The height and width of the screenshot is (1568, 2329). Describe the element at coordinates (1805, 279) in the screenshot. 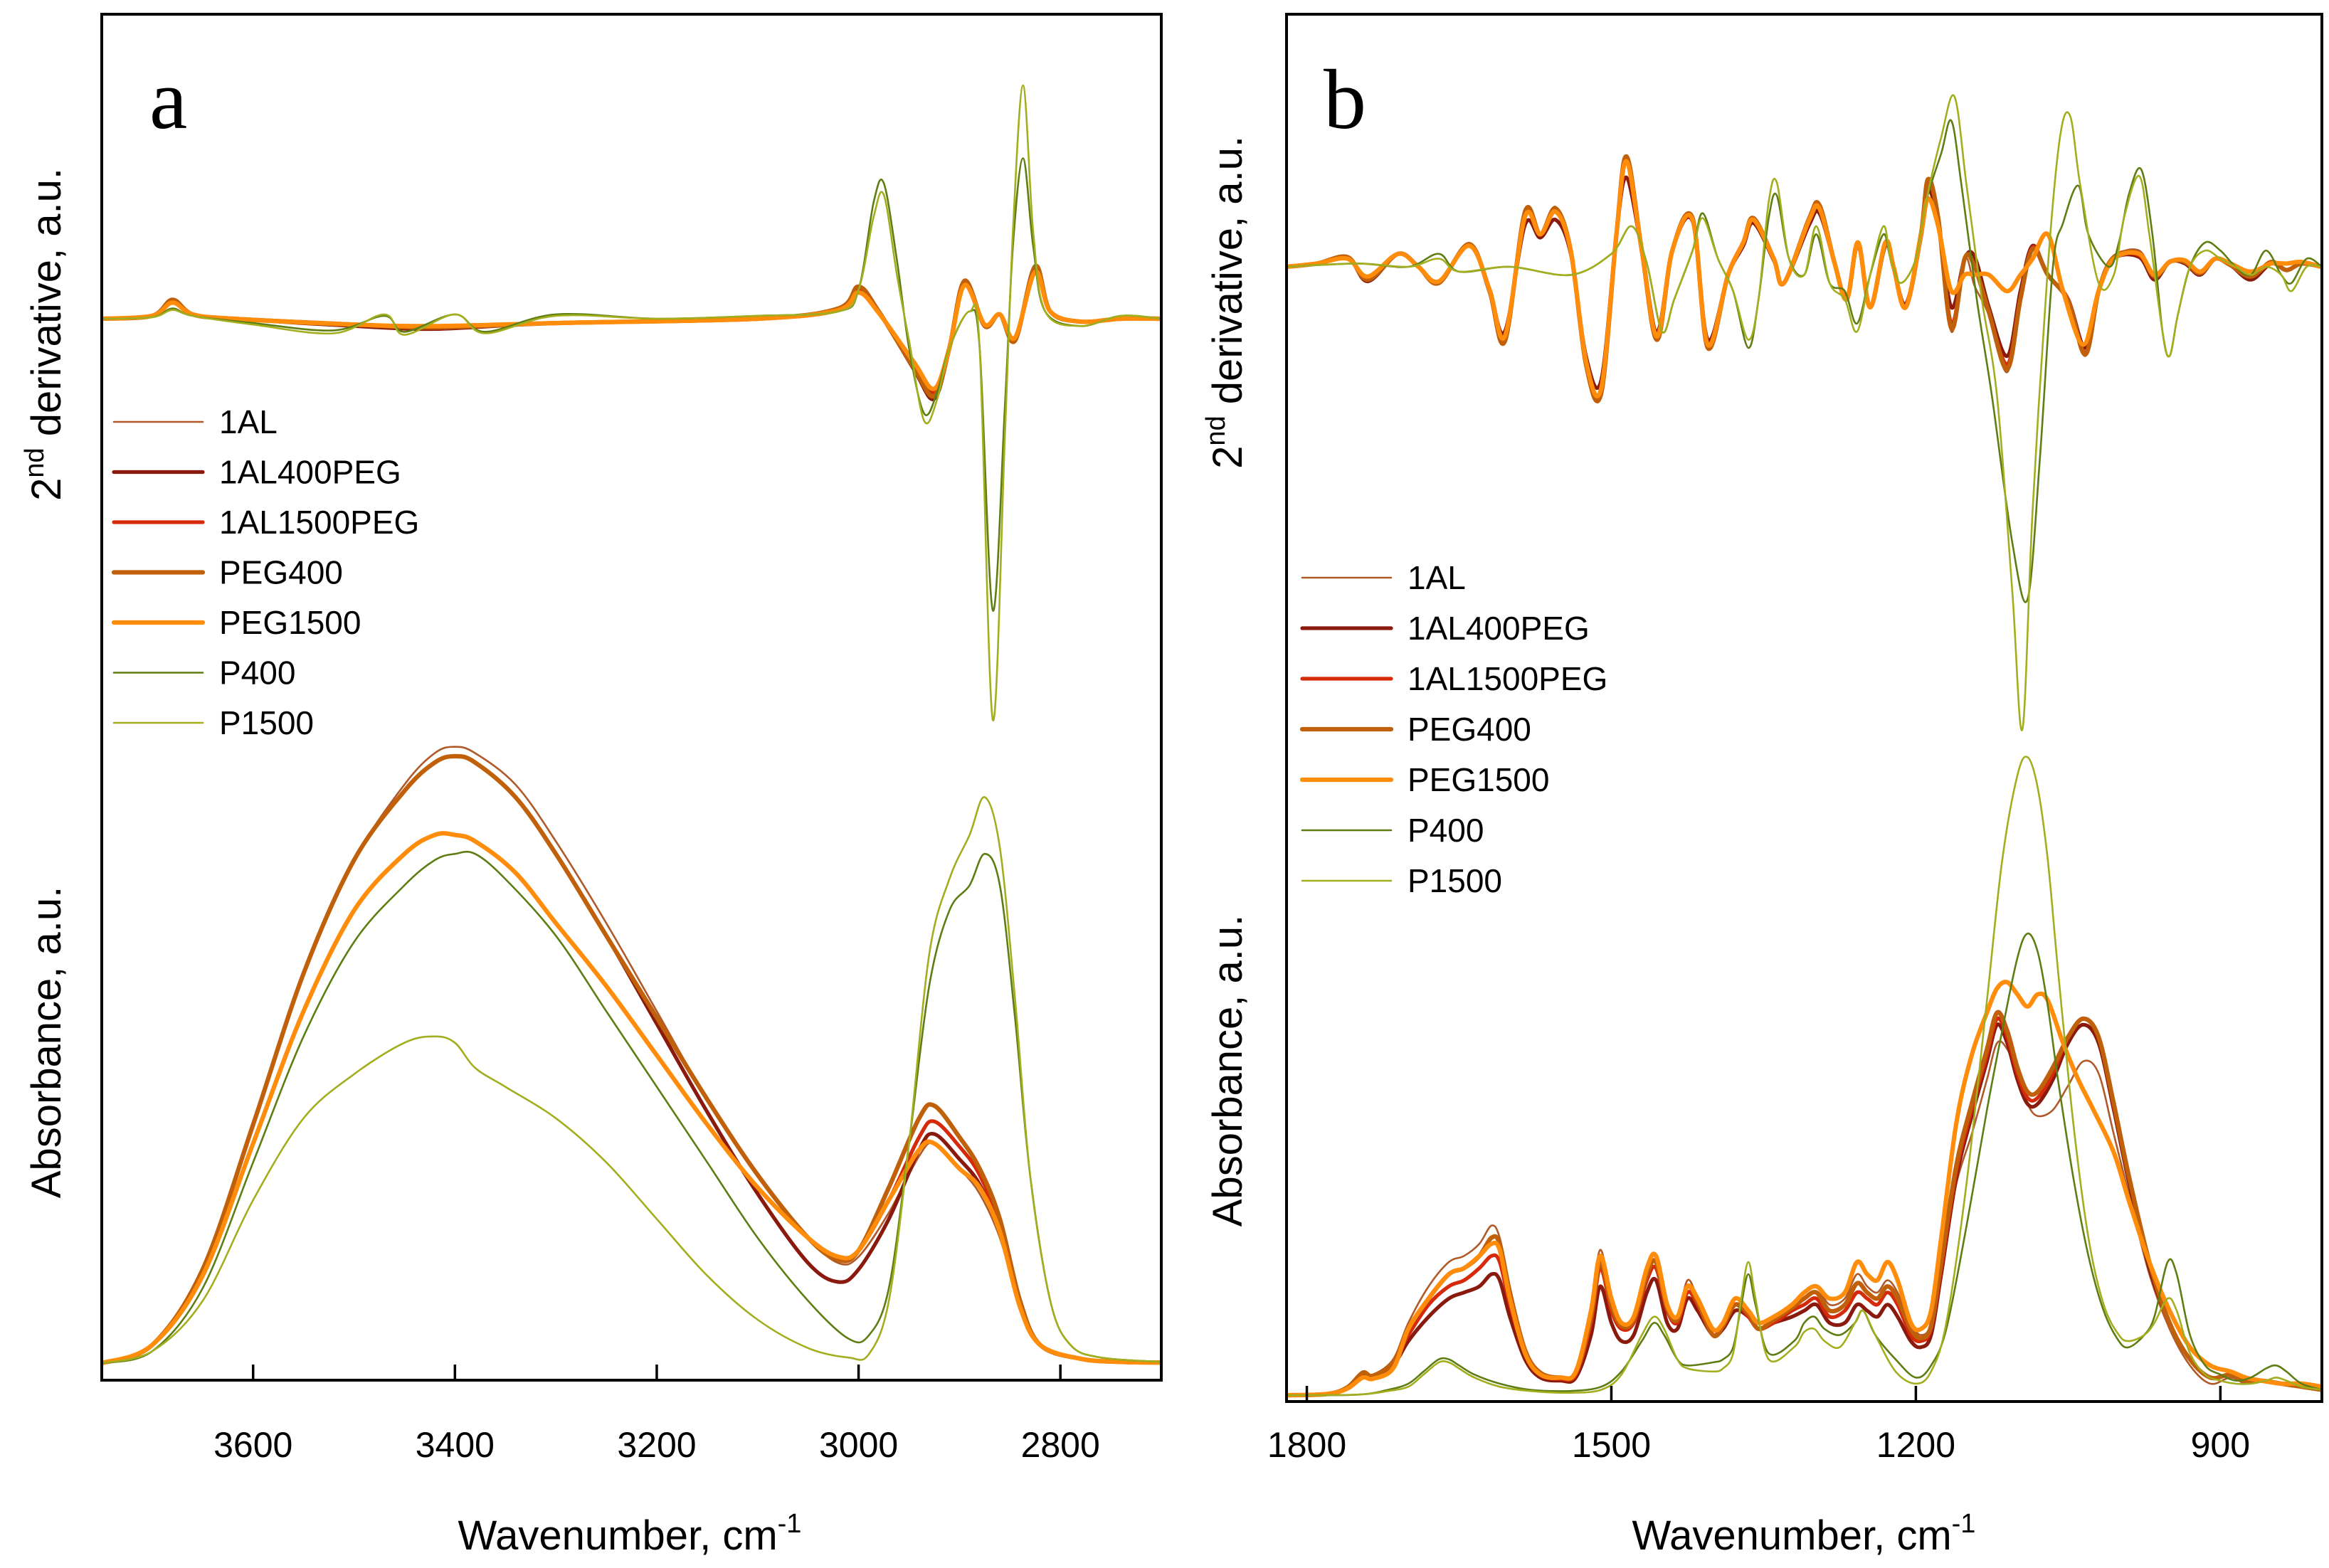

I see `panel-b-derivative-peg1500` at that location.